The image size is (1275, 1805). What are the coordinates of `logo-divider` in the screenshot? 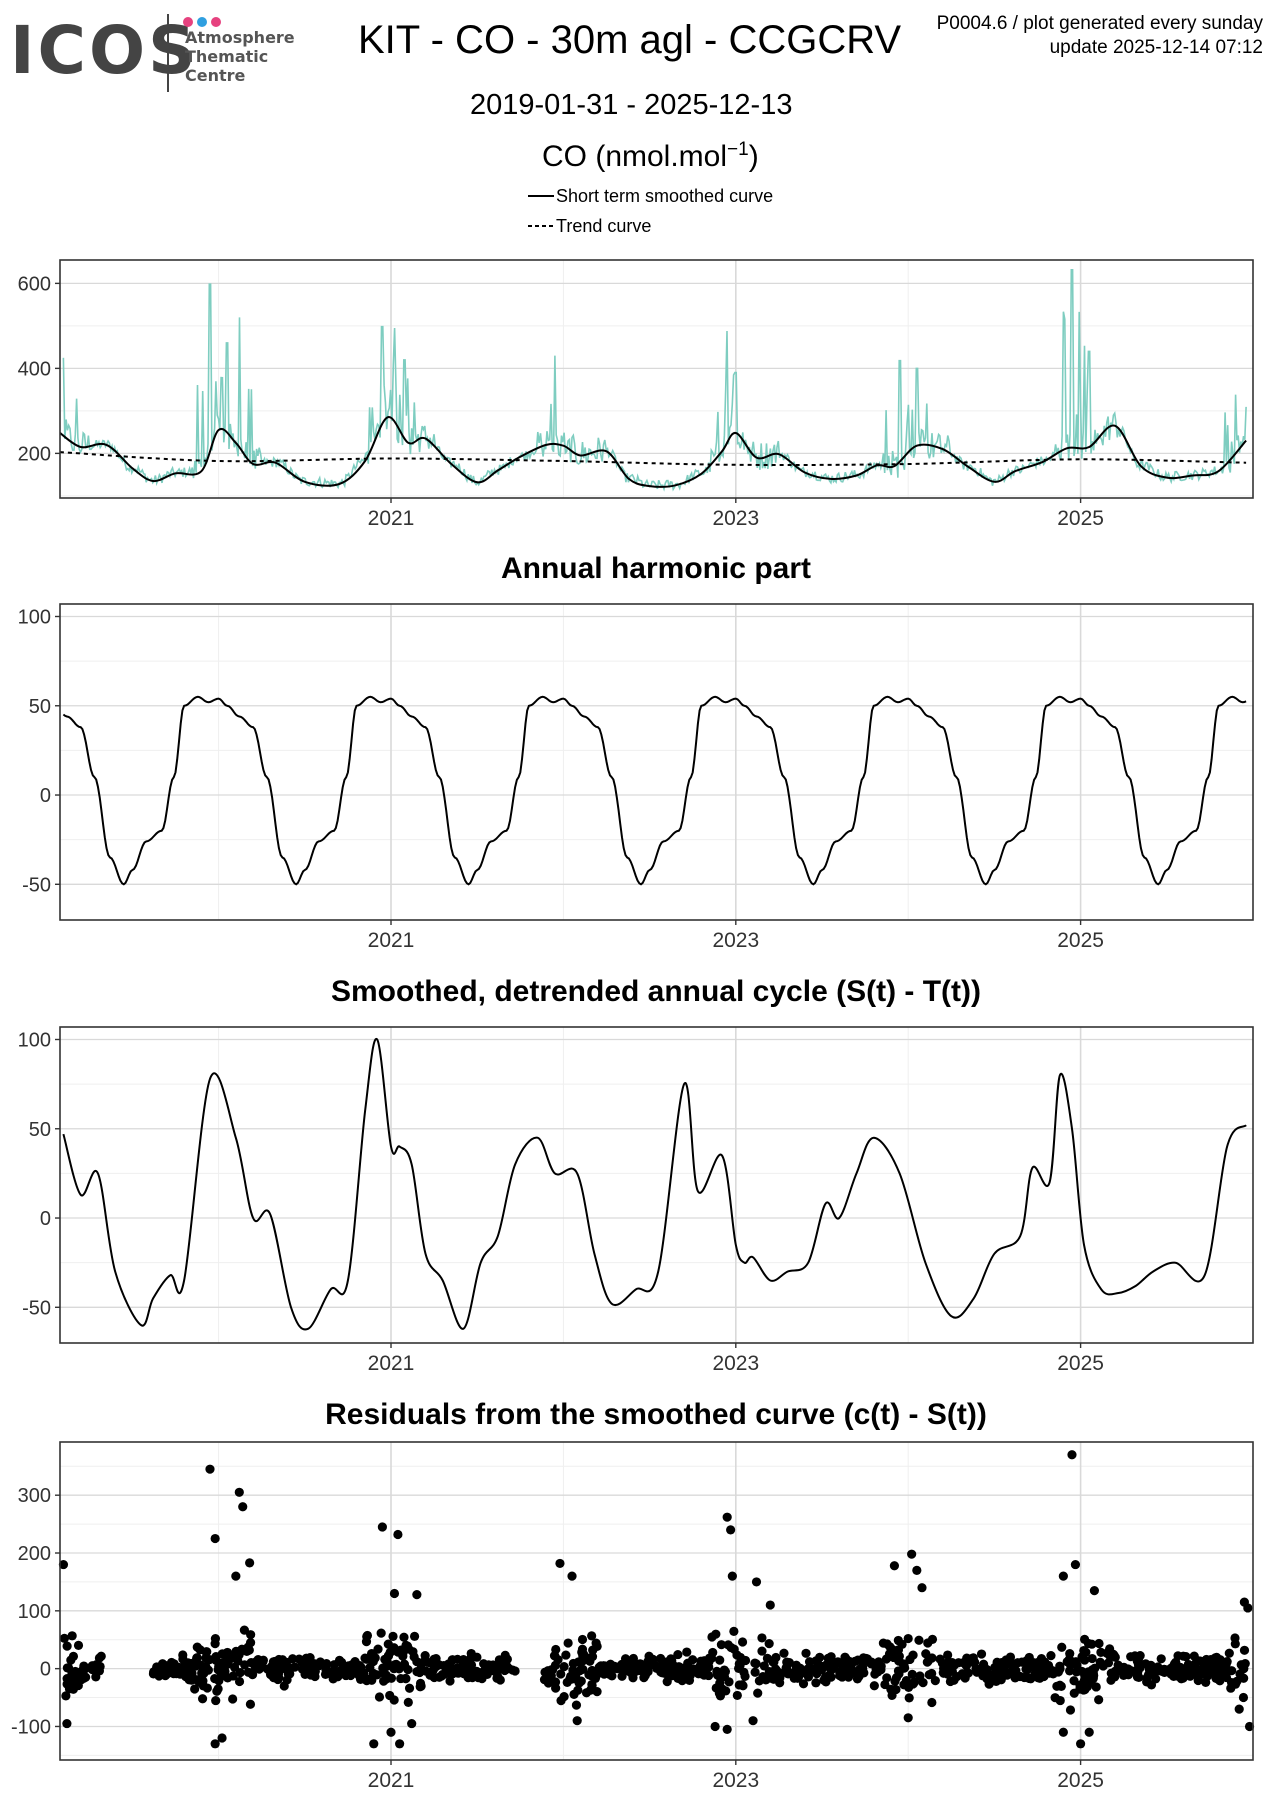 It's located at (168, 53).